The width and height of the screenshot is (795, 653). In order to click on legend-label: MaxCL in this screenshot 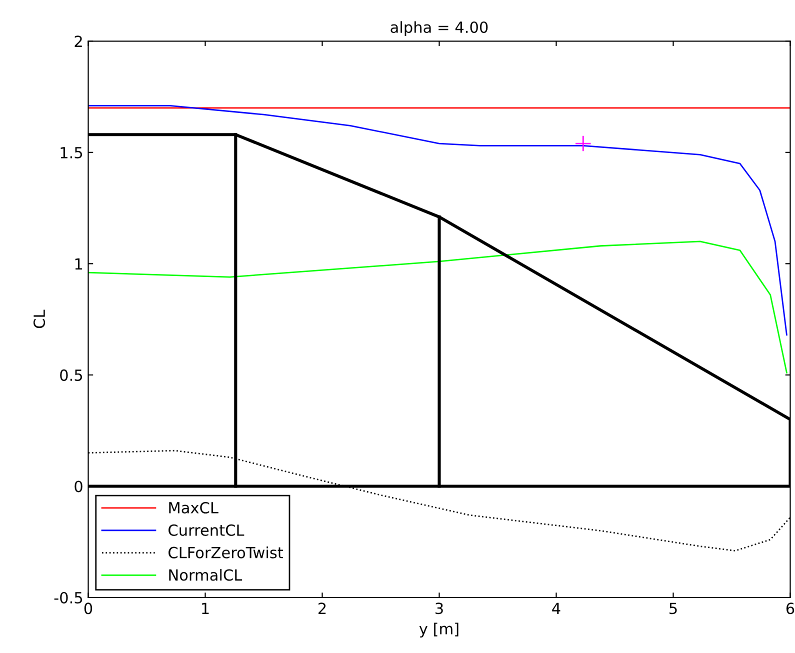, I will do `click(193, 508)`.